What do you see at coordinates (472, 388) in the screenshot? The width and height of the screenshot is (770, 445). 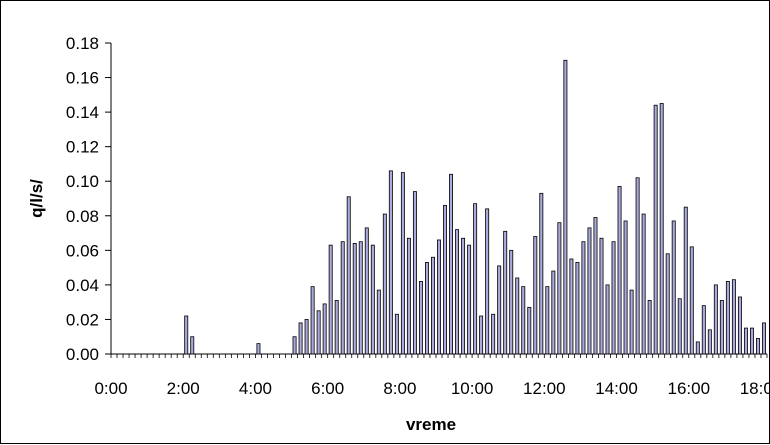 I see `x-tick-label: 10:00` at bounding box center [472, 388].